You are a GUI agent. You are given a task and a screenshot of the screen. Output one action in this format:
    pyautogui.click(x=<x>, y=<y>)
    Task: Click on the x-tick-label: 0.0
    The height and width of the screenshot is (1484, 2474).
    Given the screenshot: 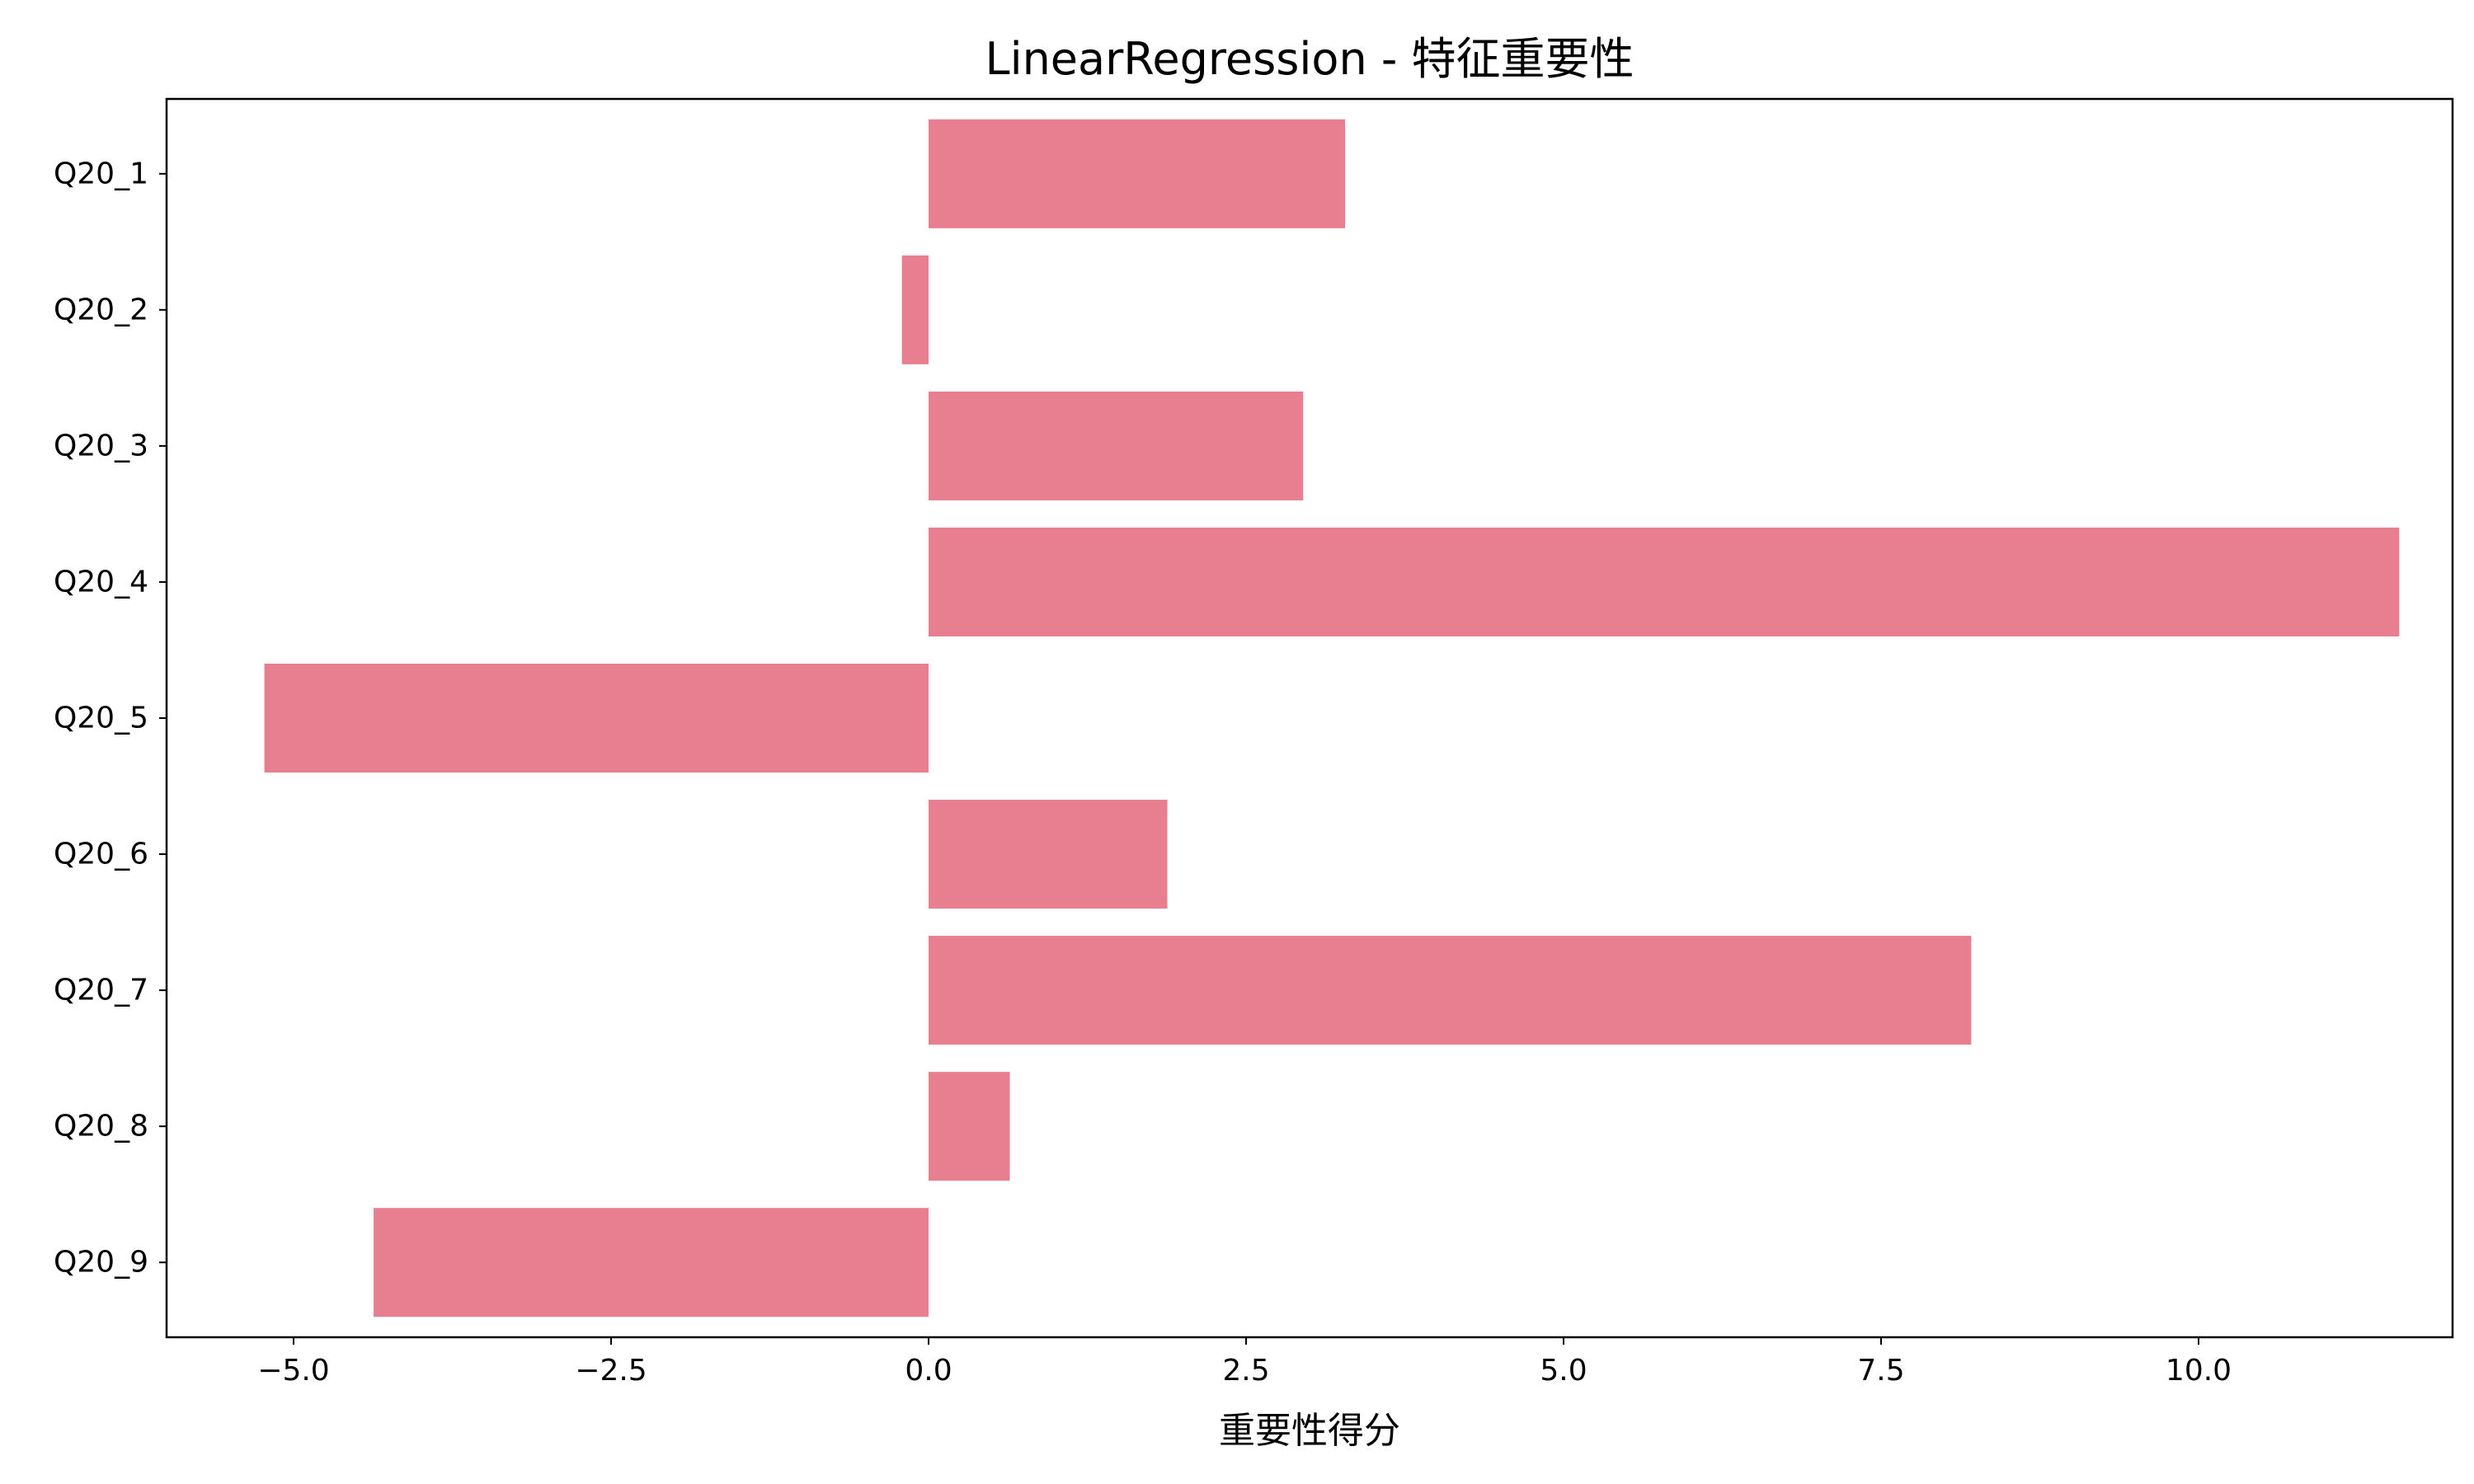 What is the action you would take?
    pyautogui.click(x=928, y=1371)
    